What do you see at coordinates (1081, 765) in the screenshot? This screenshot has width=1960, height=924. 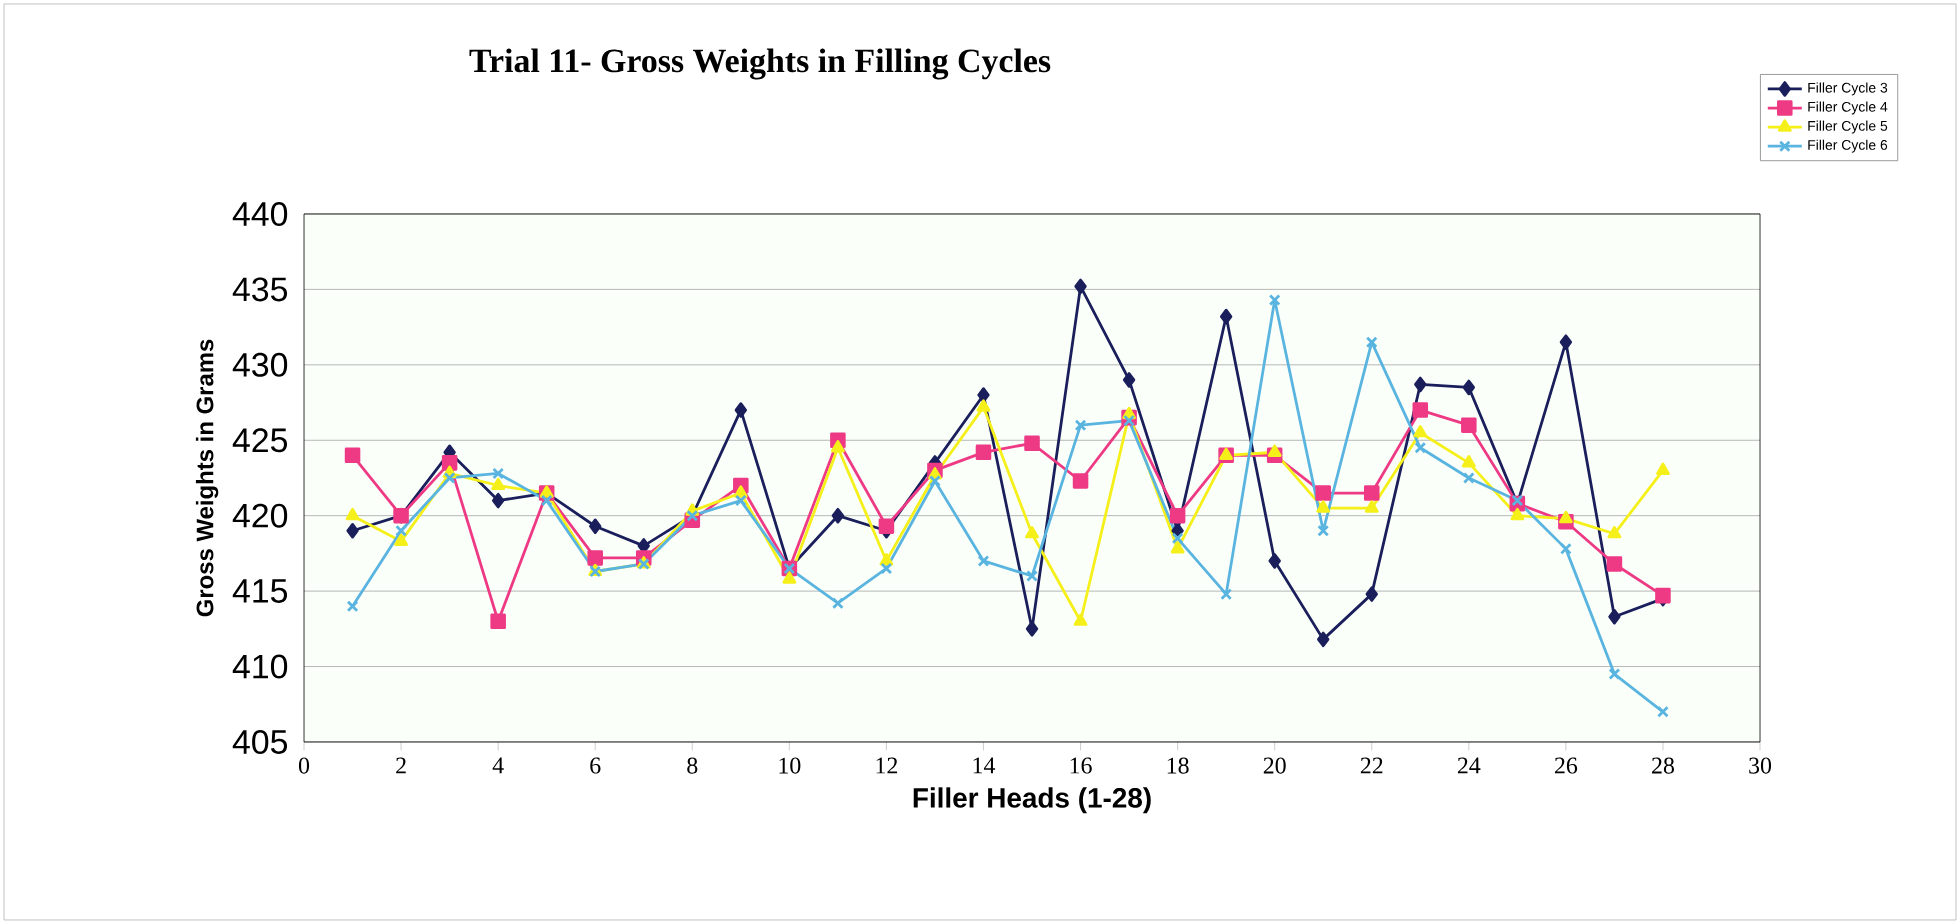 I see `x-tick-label: 16` at bounding box center [1081, 765].